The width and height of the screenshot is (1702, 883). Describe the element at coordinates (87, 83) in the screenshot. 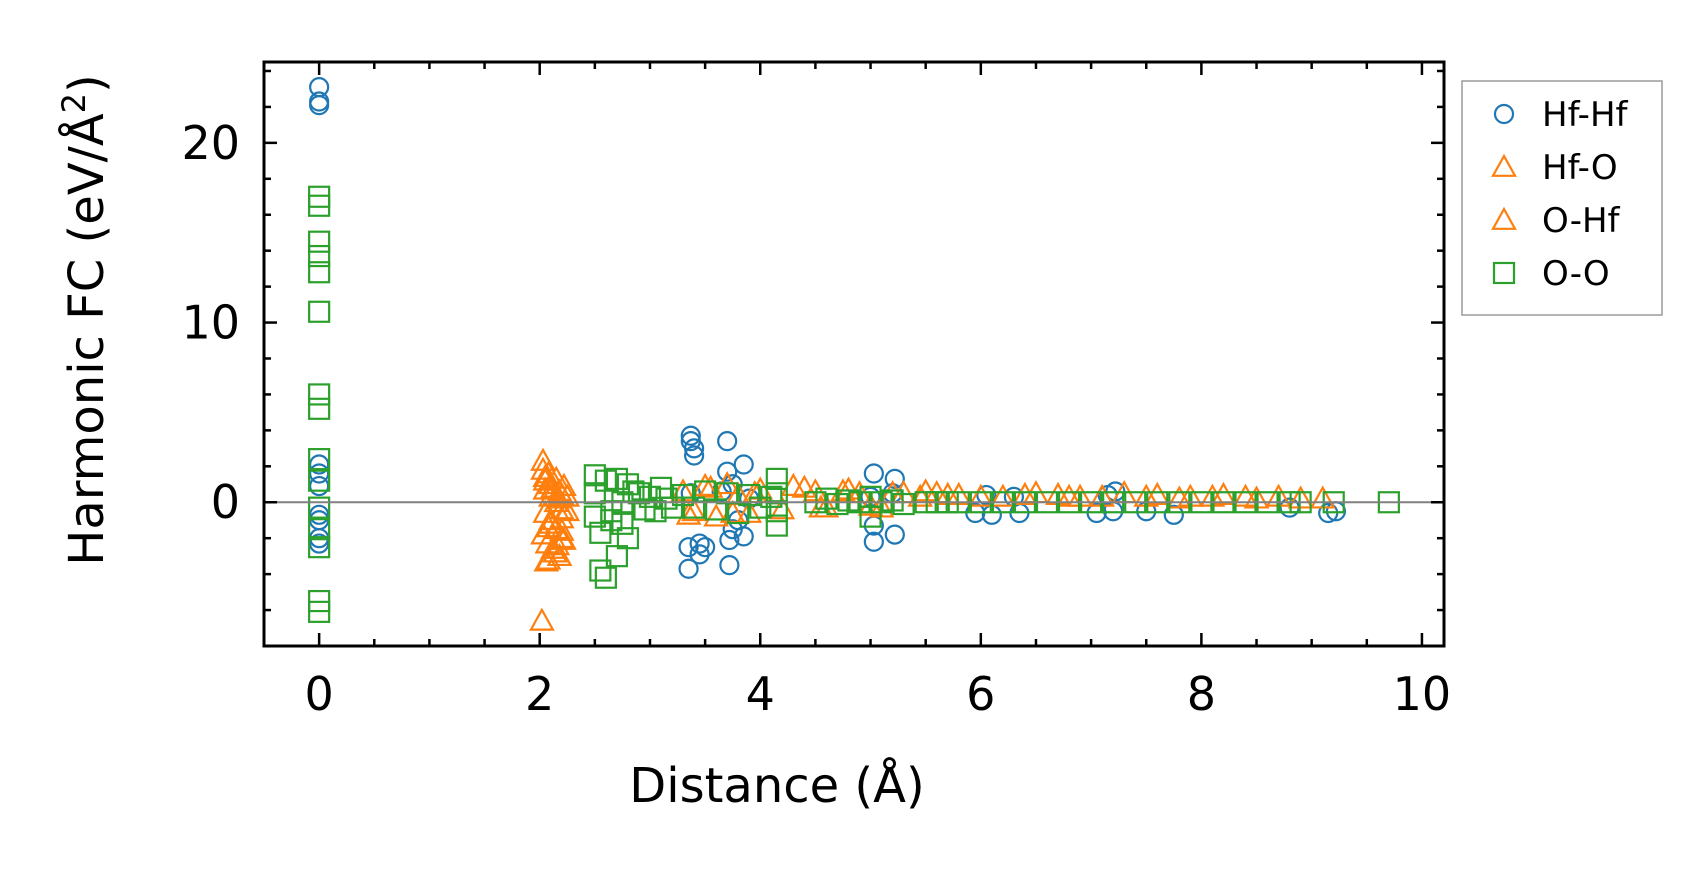

I see `y-axis-label-close: )` at that location.